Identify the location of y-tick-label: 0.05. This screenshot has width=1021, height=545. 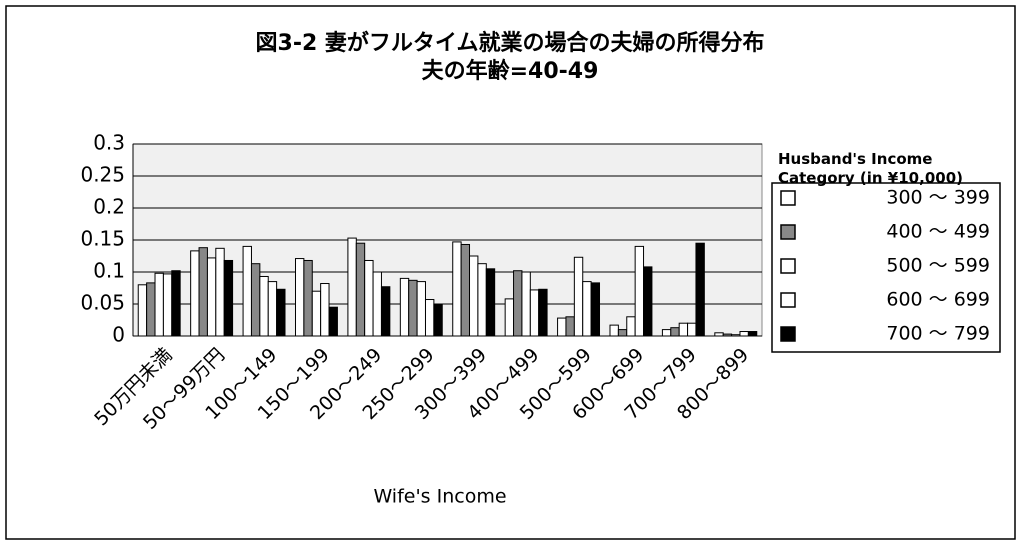
(102, 303).